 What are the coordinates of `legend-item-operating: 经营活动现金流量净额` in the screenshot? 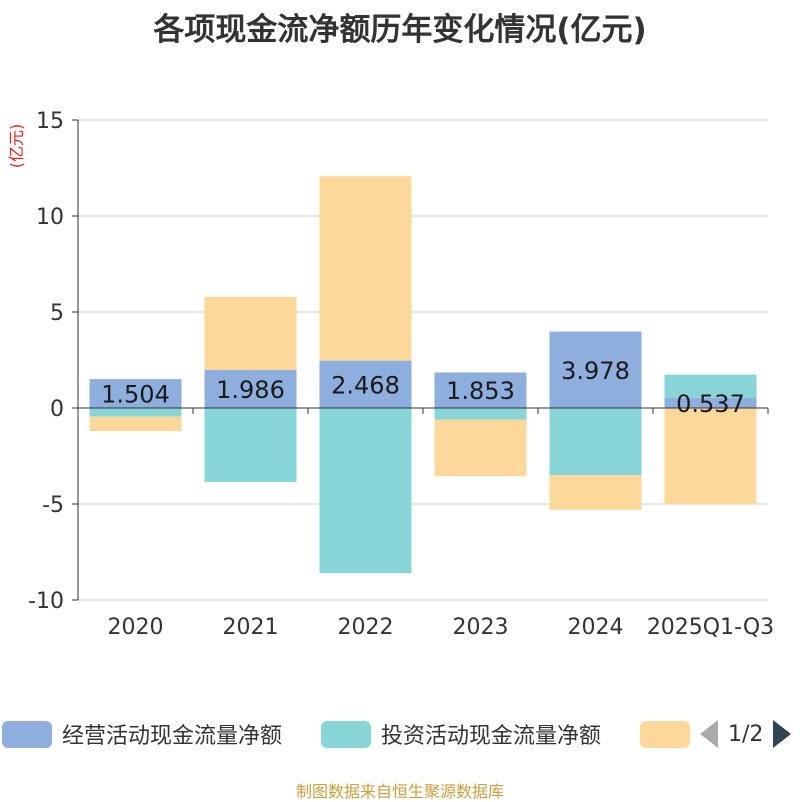 It's located at (142, 734).